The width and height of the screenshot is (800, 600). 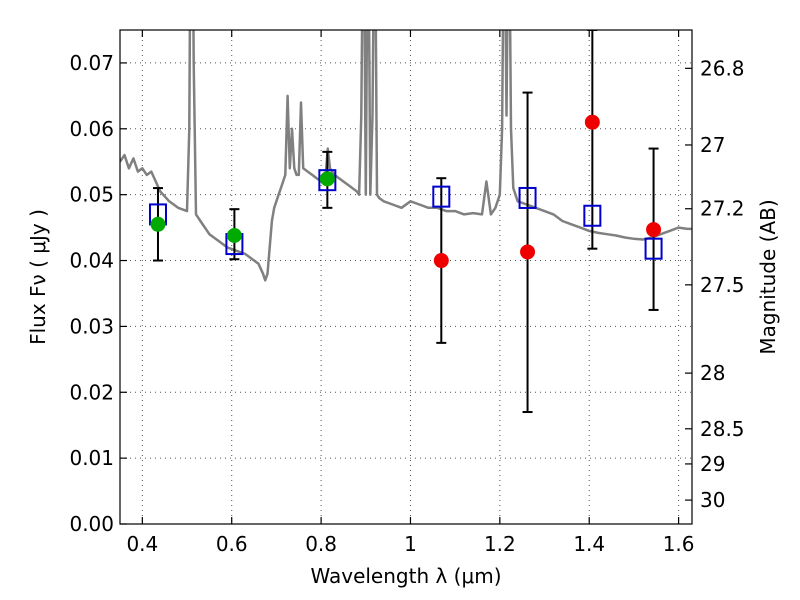 What do you see at coordinates (679, 544) in the screenshot?
I see `x-tick-label: 1.6` at bounding box center [679, 544].